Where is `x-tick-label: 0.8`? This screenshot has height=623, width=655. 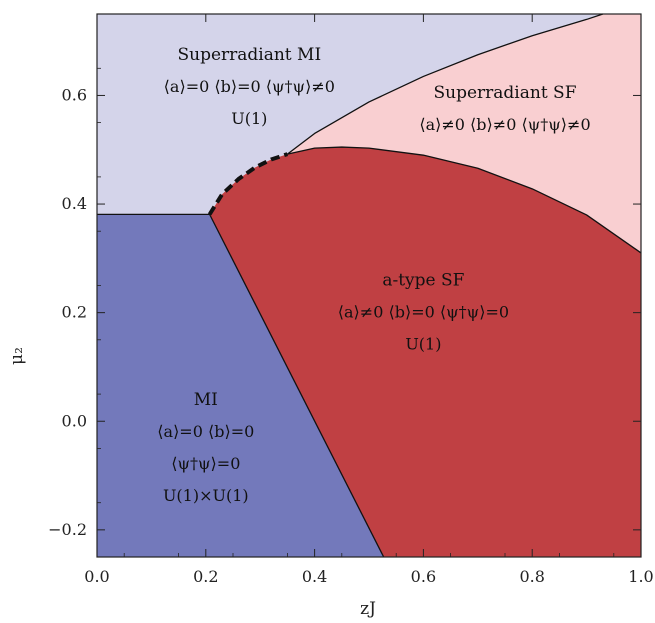
x-tick-label: 0.8 is located at coordinates (531, 576).